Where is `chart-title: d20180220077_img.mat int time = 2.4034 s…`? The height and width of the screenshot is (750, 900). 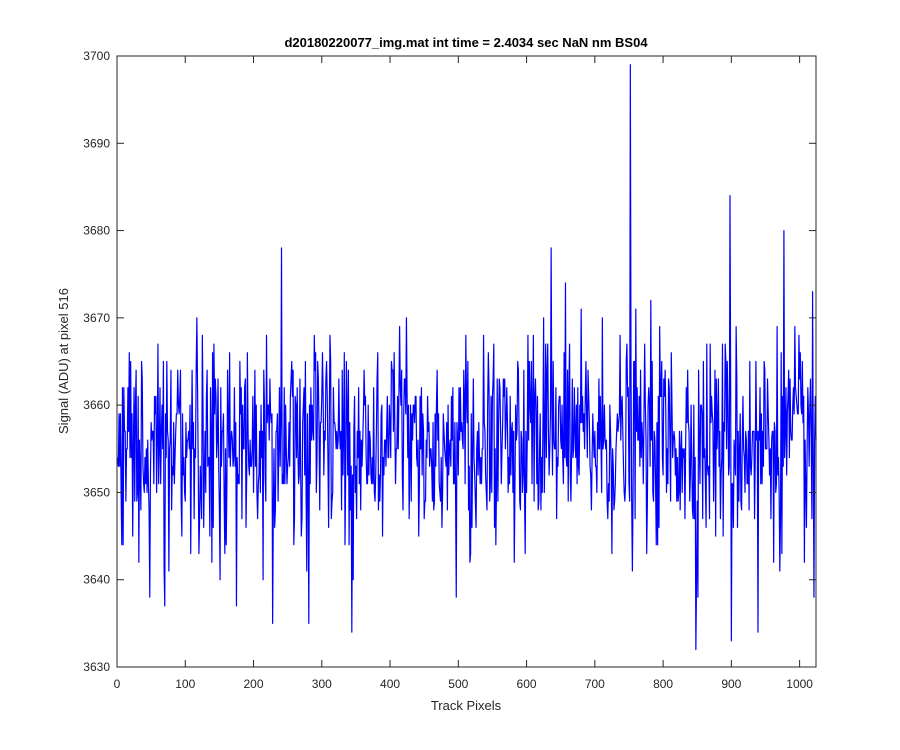
chart-title: d20180220077_img.mat int time = 2.4034 s… is located at coordinates (466, 42).